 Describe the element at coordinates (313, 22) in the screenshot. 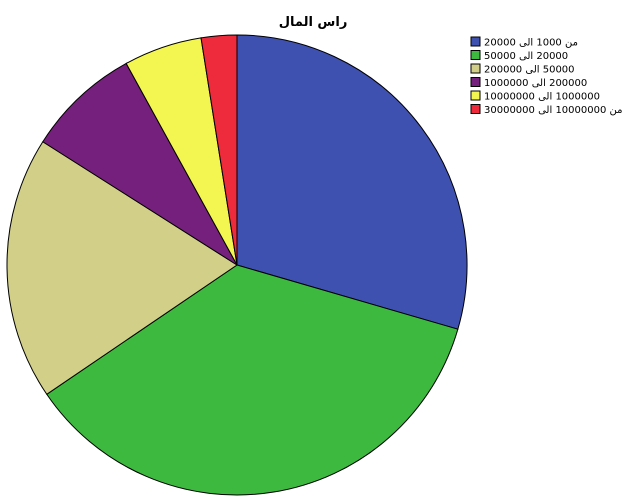

I see `chart-title: راس المال` at that location.